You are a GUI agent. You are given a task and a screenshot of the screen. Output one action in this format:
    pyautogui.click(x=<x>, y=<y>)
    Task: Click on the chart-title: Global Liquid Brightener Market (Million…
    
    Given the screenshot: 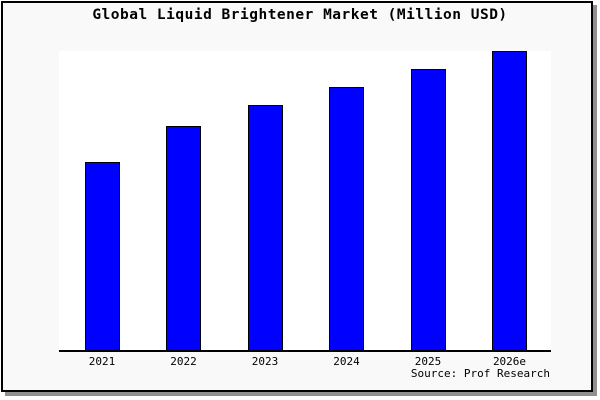 What is the action you would take?
    pyautogui.click(x=300, y=15)
    